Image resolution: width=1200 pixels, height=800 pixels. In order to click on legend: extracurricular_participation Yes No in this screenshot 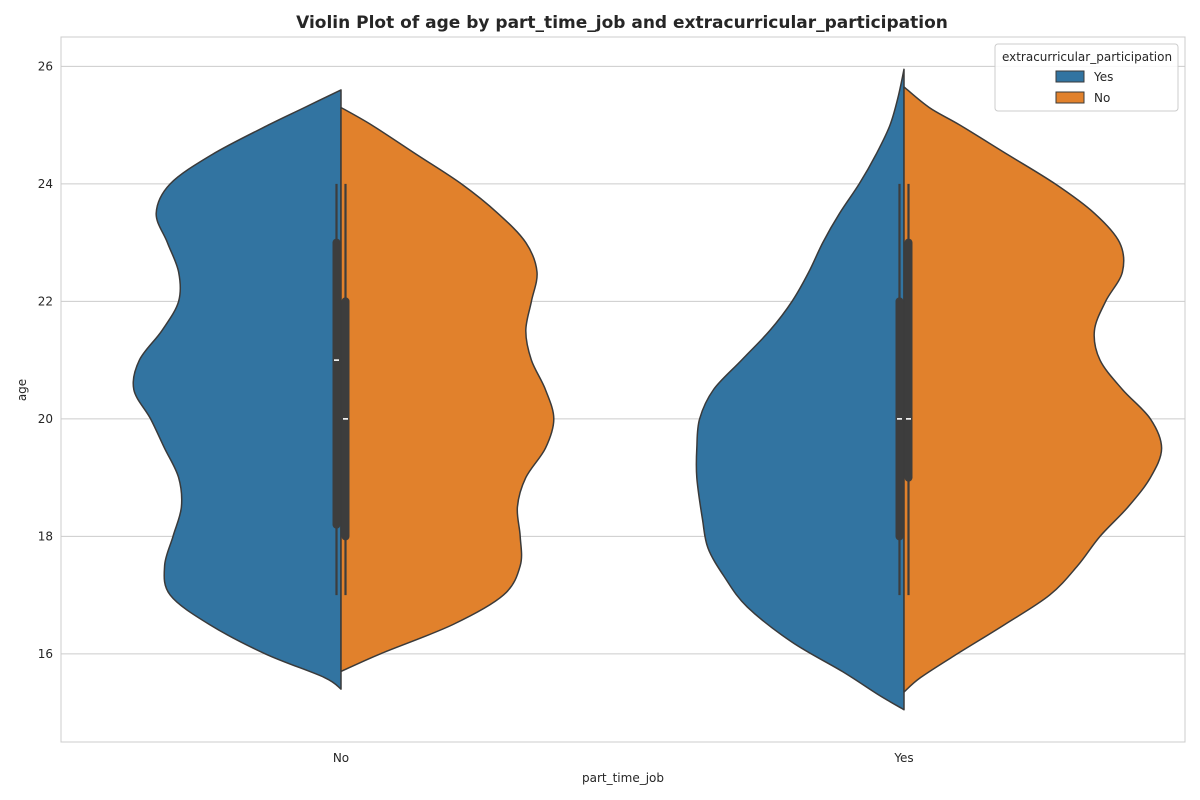, I will do `click(1086, 77)`.